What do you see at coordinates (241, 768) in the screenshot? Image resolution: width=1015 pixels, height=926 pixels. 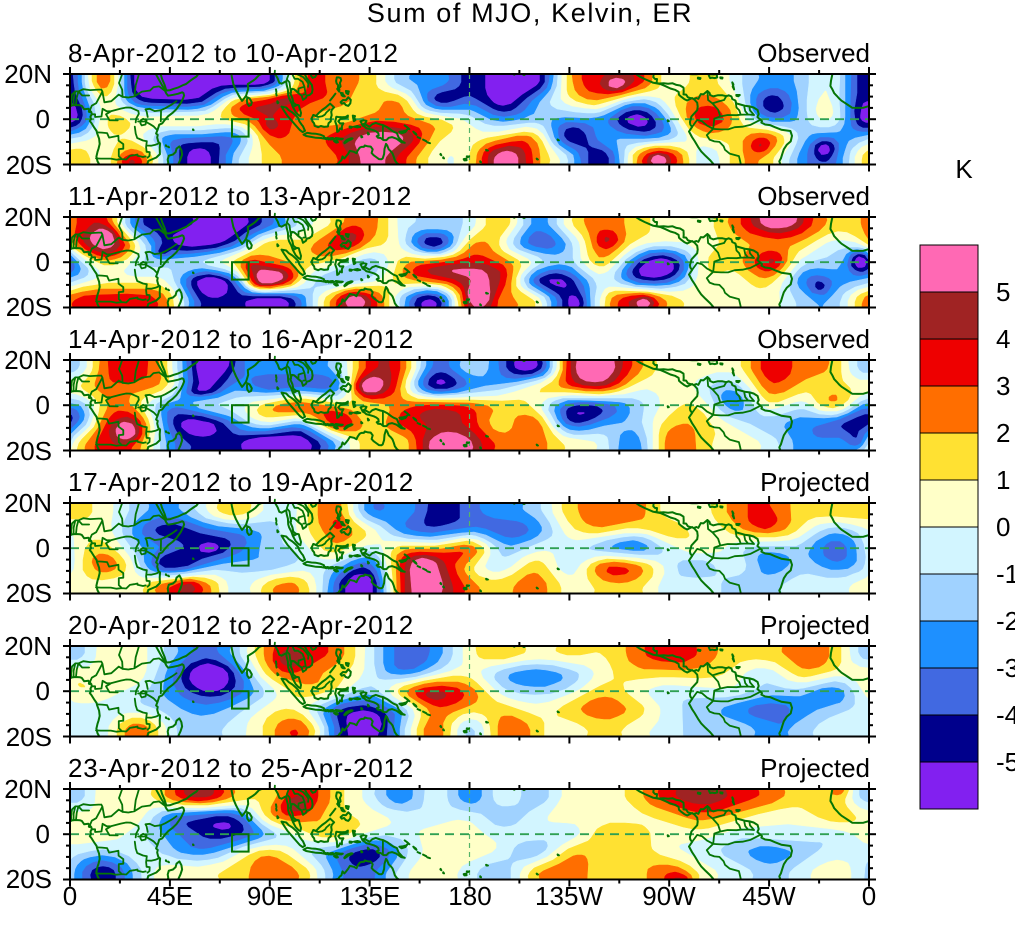 I see `svg-text: 23-Apr-2012 to 25-Apr-2012` at bounding box center [241, 768].